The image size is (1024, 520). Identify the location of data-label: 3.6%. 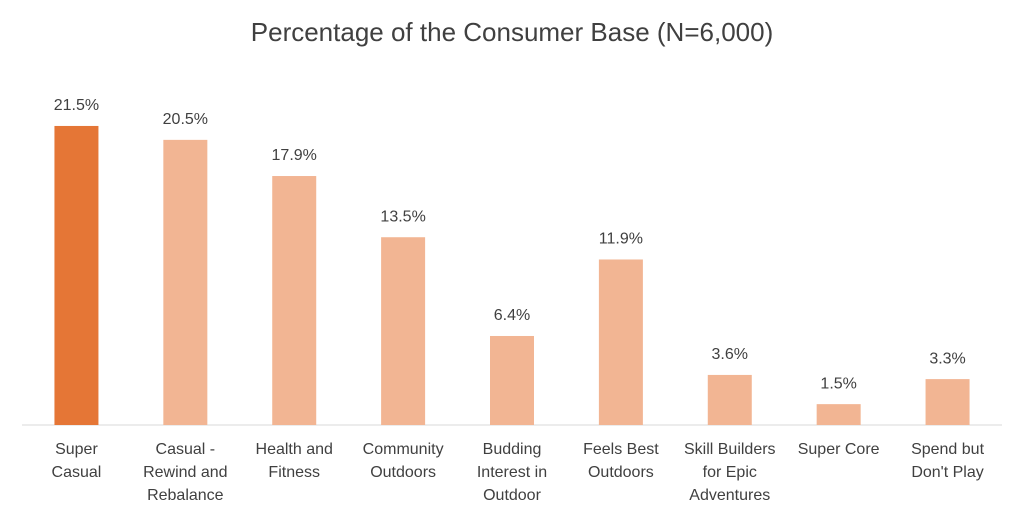
(730, 354).